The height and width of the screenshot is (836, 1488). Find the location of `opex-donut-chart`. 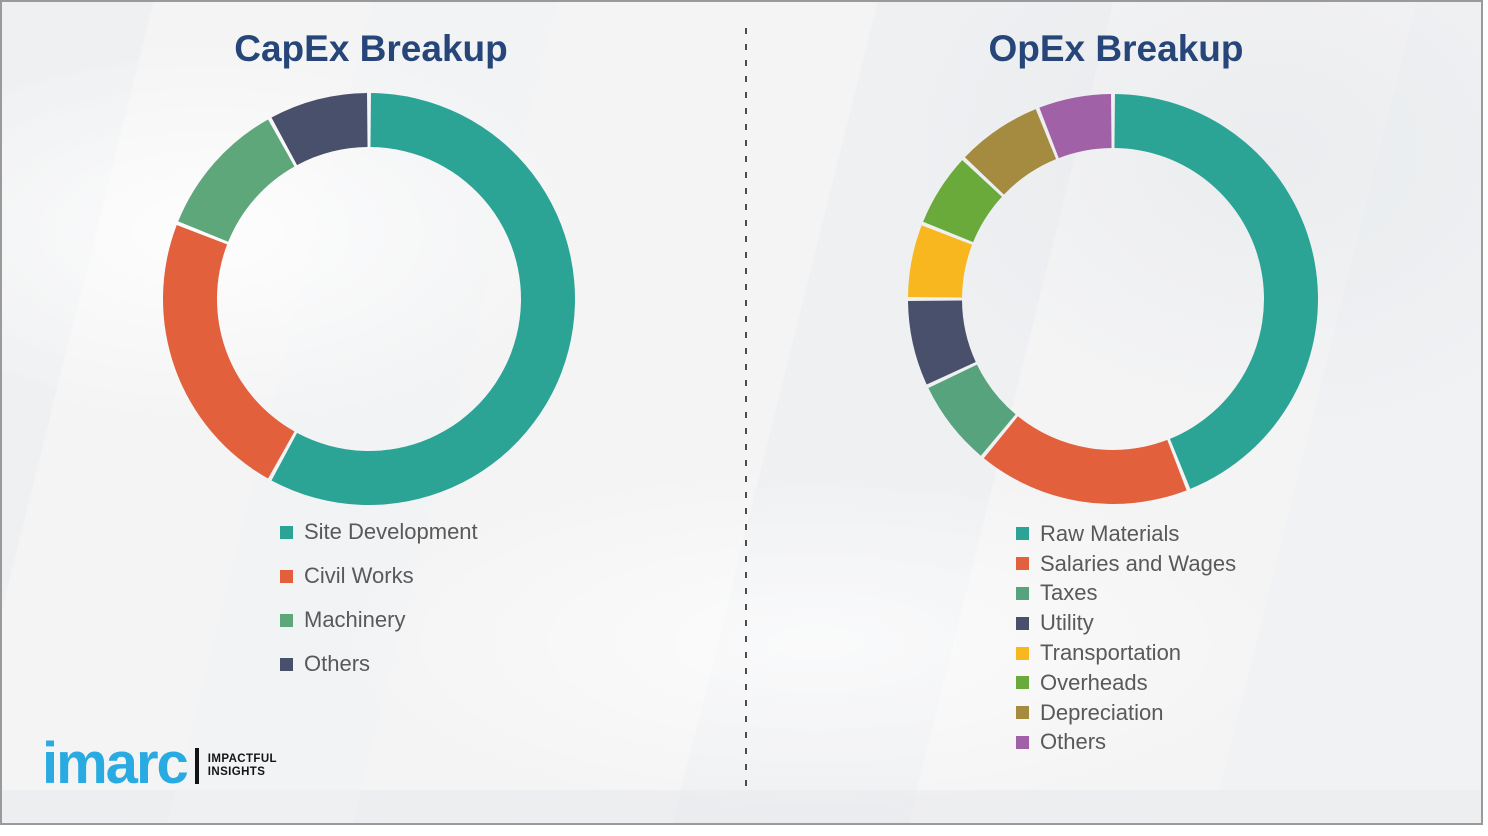

opex-donut-chart is located at coordinates (1113, 299).